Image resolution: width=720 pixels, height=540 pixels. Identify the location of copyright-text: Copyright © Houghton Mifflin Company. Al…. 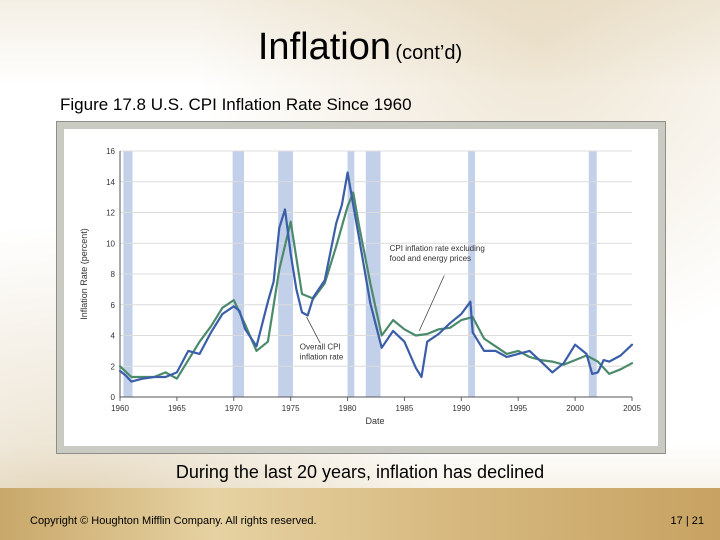
(173, 521).